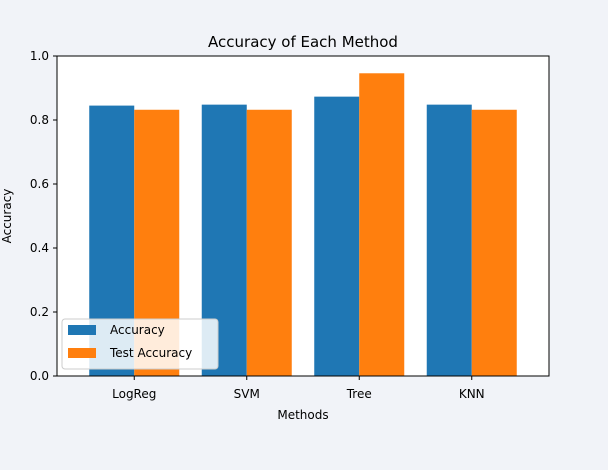 The image size is (608, 470). I want to click on legend-swatch-test-accuracy, so click(82, 353).